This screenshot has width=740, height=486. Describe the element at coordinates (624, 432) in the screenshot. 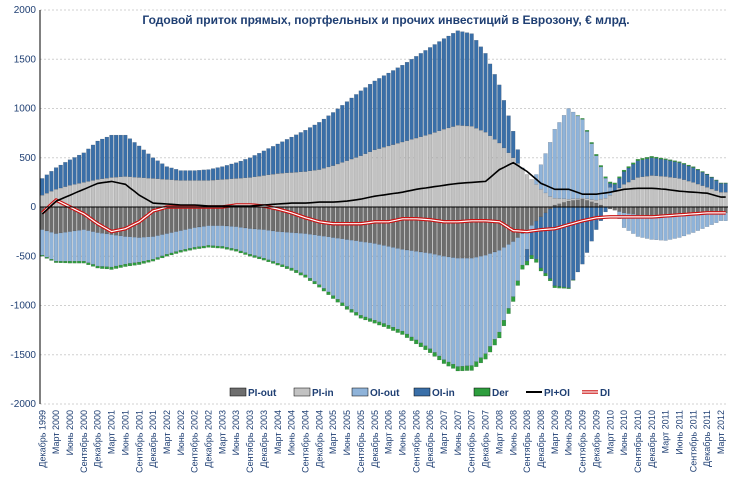

I see `x-tick-label: Июнь 2010` at that location.